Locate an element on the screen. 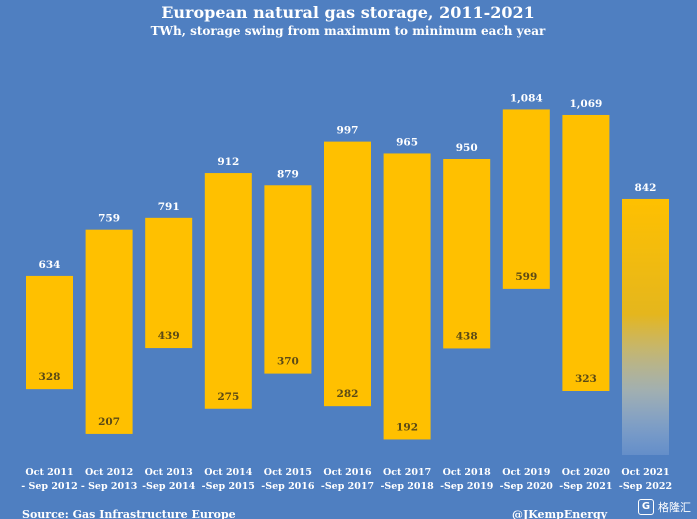 The image size is (697, 519). x-tick-label: -Sep 2020 is located at coordinates (527, 486).